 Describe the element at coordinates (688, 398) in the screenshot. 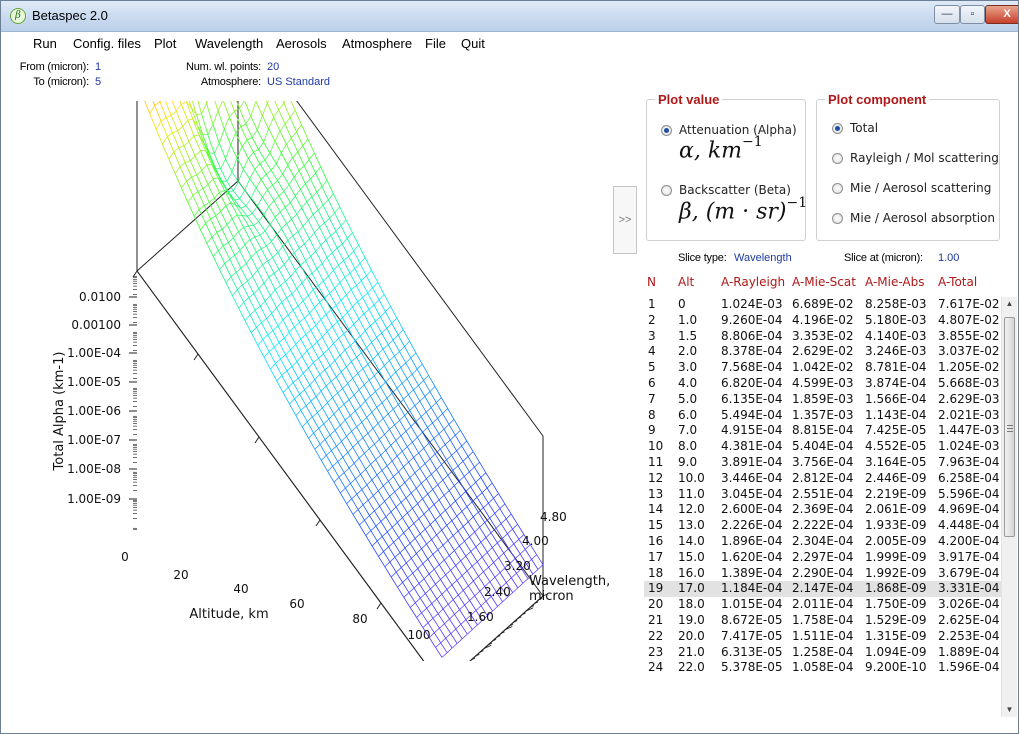

I see `row-alt: 5.0` at that location.